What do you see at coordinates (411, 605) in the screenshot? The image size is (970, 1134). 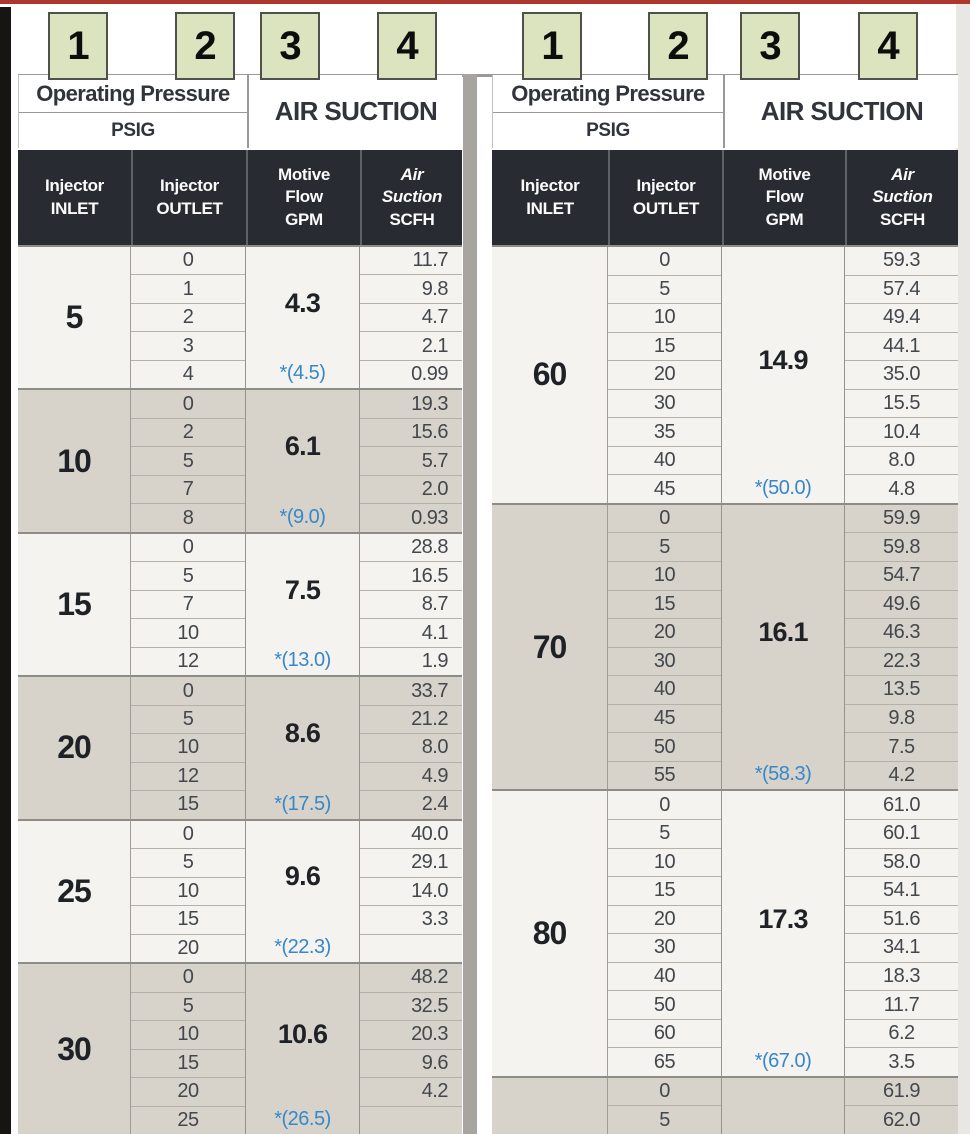 I see `air-suction-value: 8.7` at bounding box center [411, 605].